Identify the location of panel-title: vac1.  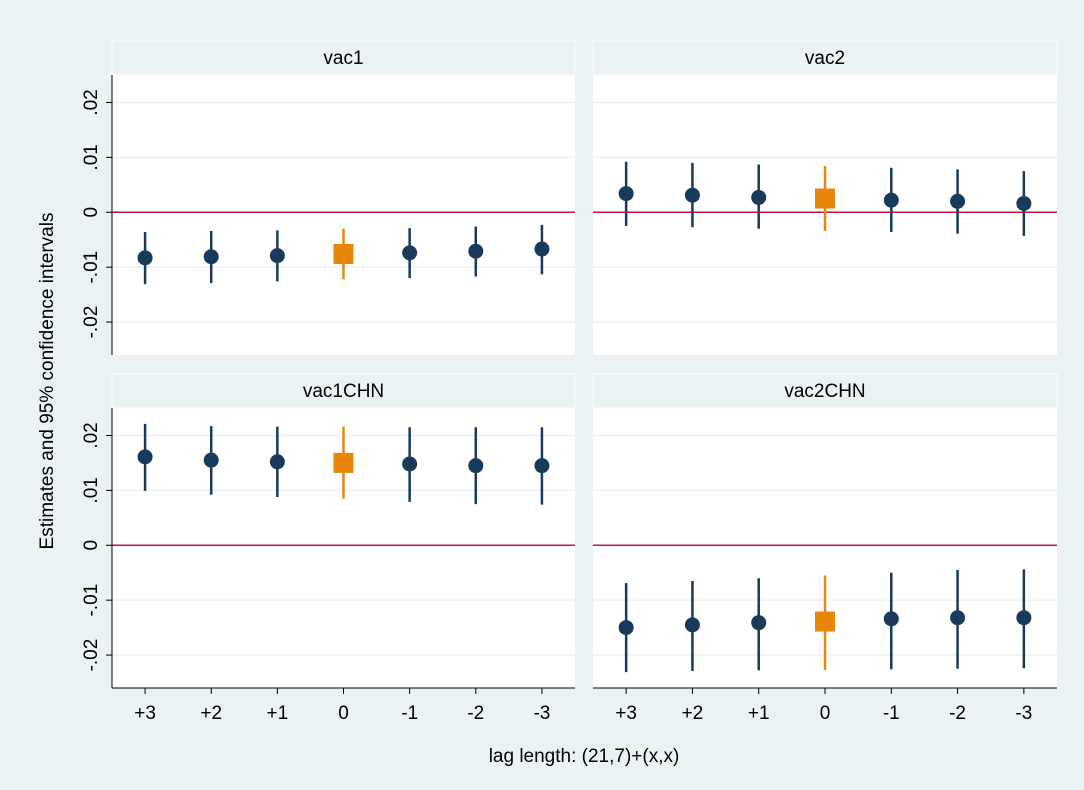
(343, 58).